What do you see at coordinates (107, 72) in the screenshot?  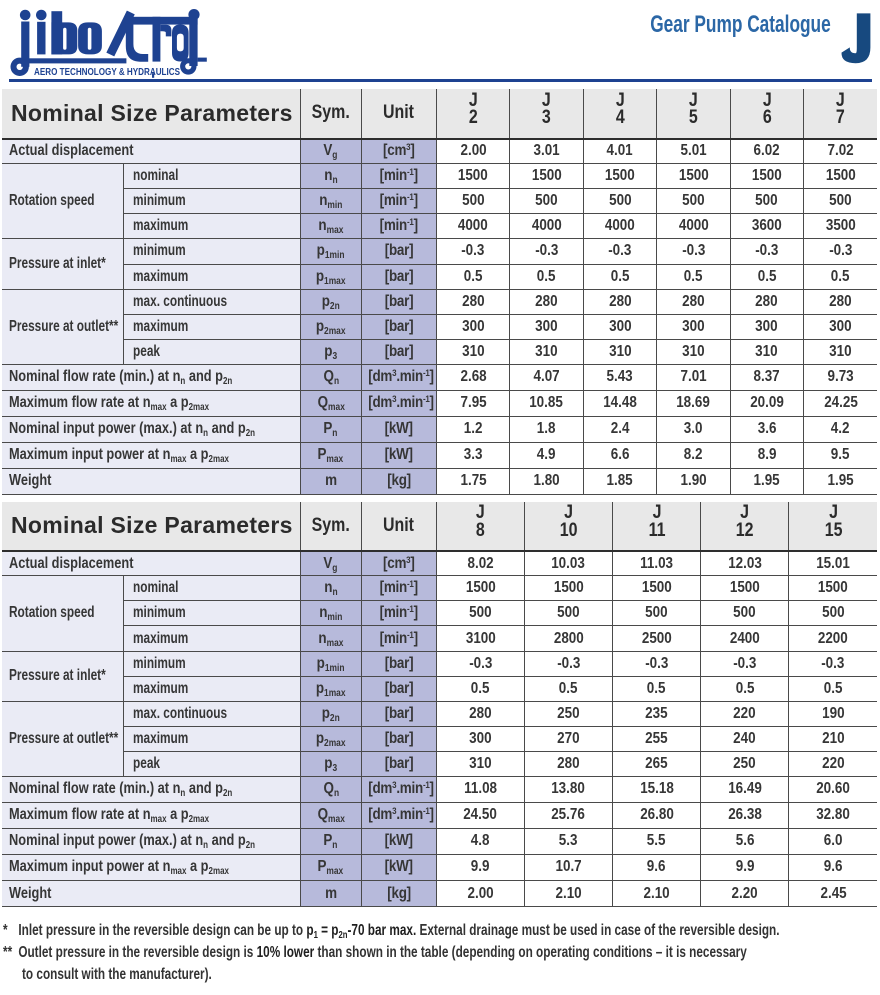 I see `svg-text: AERO TECHNOLOGY & HYDRAULICS` at bounding box center [107, 72].